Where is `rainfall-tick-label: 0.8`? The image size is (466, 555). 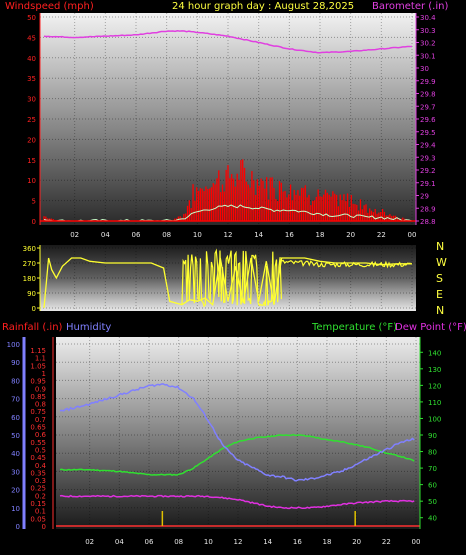
rainfall-tick-label: 0.8 is located at coordinates (40, 405).